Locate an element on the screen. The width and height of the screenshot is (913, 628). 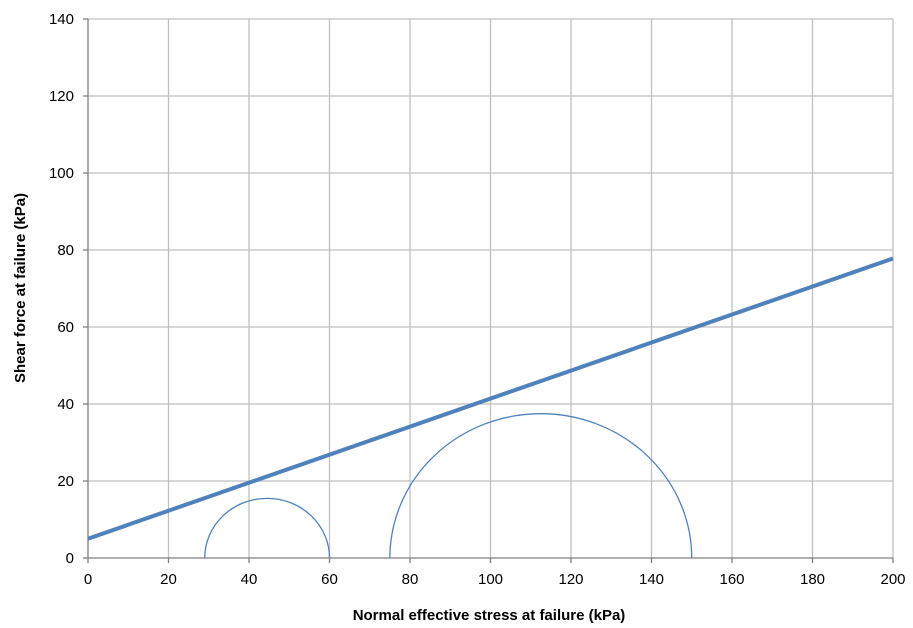
y-tick-label: 40 is located at coordinates (65, 404).